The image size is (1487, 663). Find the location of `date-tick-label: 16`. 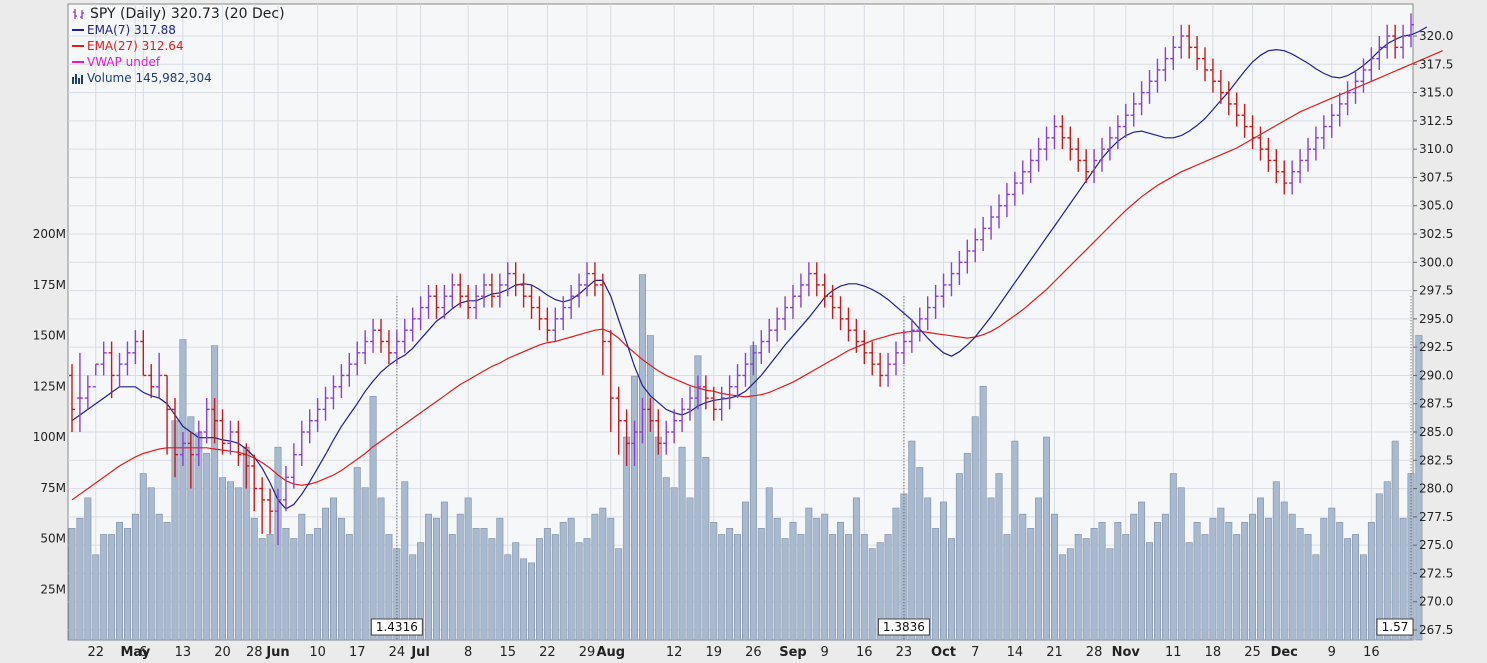

date-tick-label: 16 is located at coordinates (1371, 652).